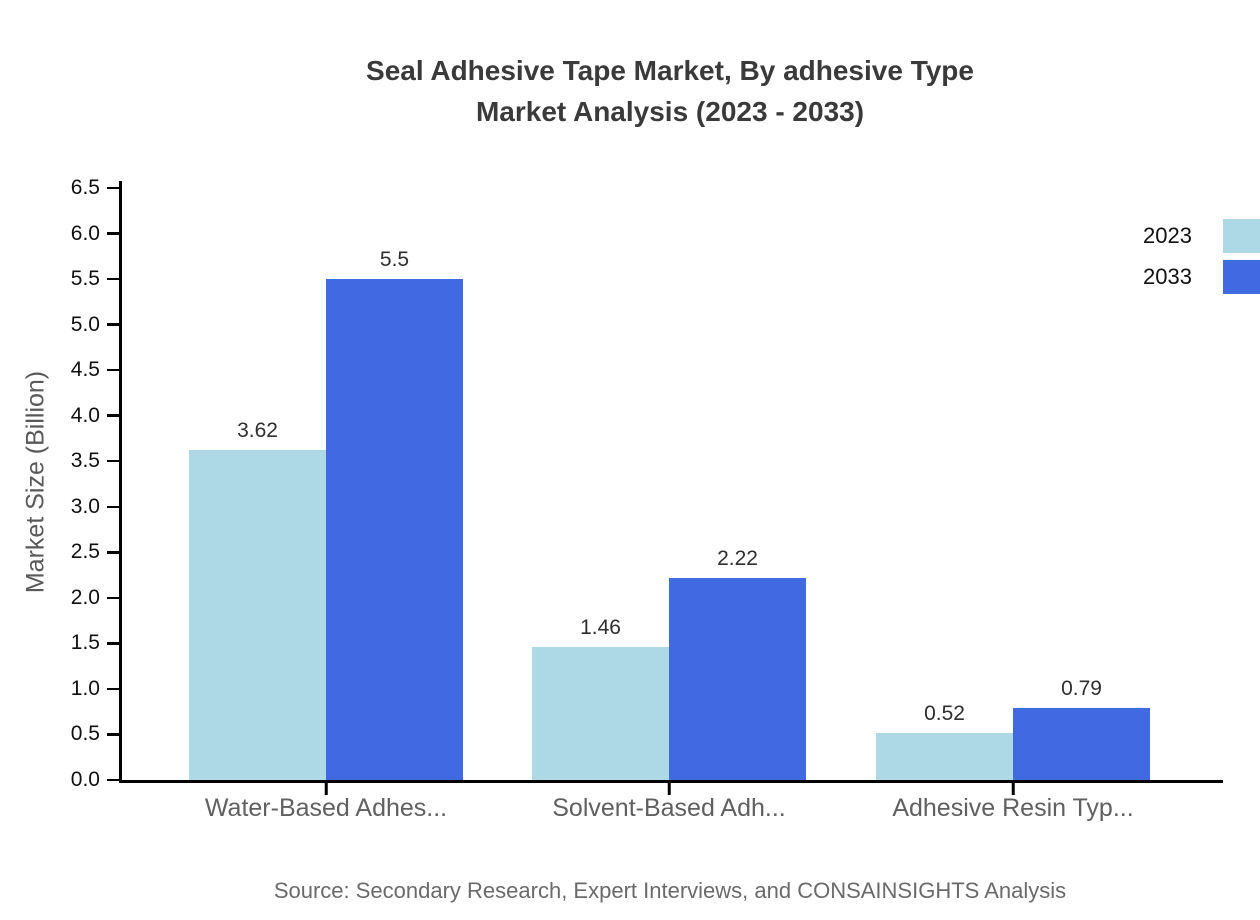 Image resolution: width=1260 pixels, height=920 pixels. Describe the element at coordinates (120, 482) in the screenshot. I see `y-axis-line` at that location.